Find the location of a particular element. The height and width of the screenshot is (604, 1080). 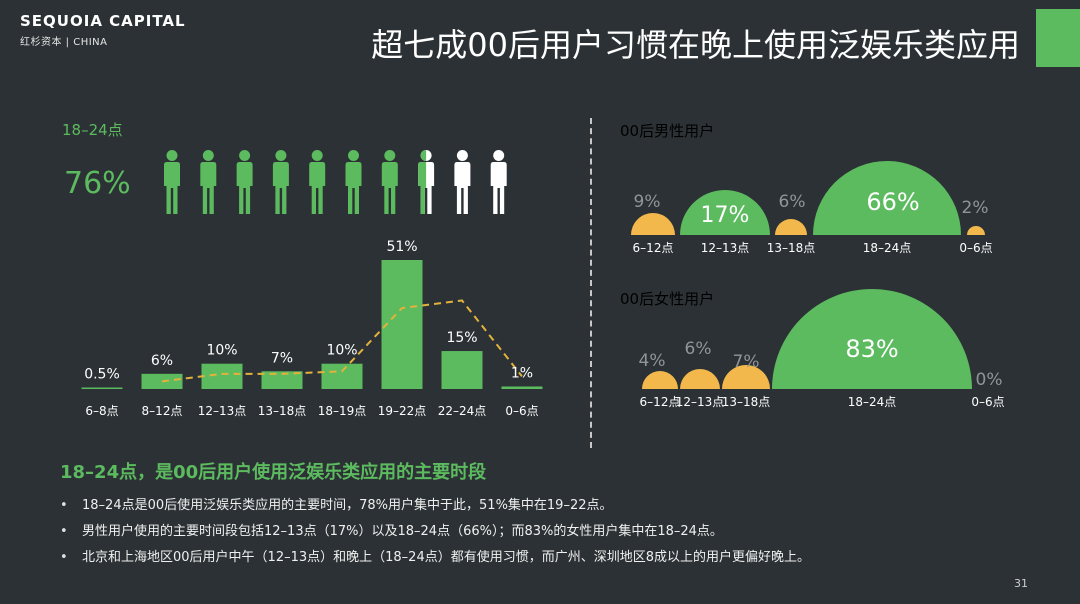

bar-value-label: 0.5% is located at coordinates (102, 375).